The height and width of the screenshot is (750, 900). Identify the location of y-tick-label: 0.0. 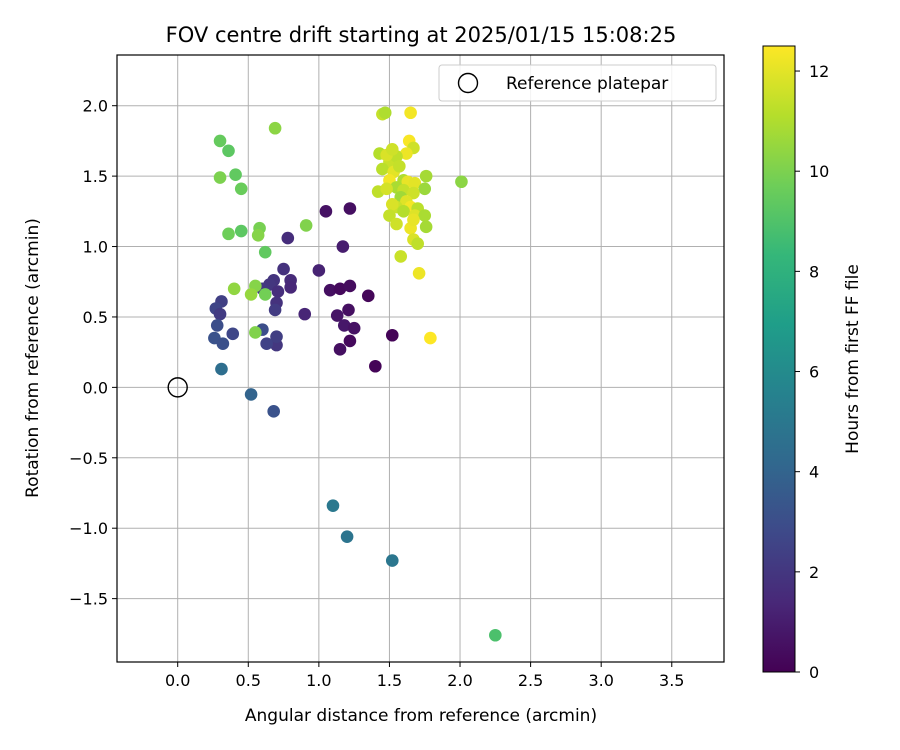
(95, 387).